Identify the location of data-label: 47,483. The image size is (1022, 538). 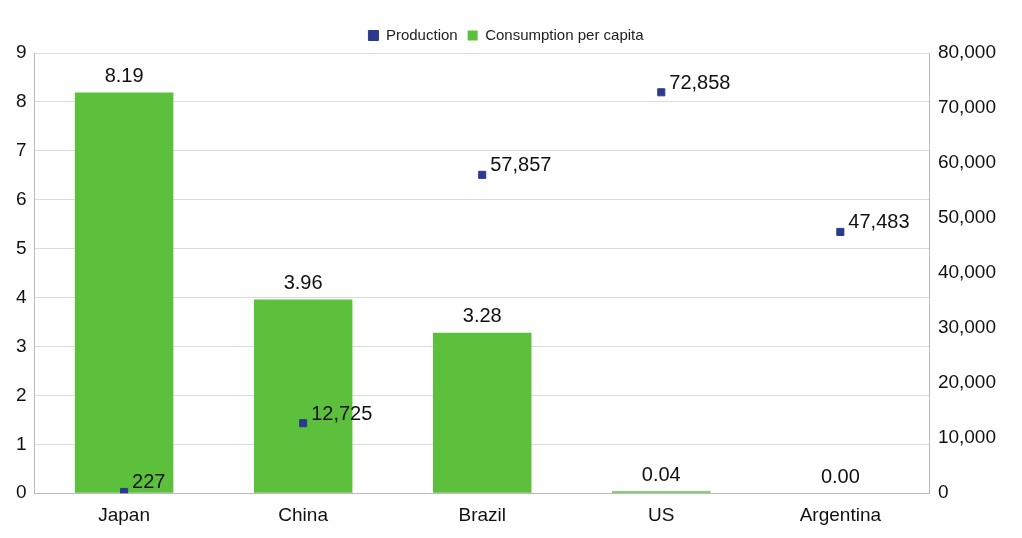
(879, 221).